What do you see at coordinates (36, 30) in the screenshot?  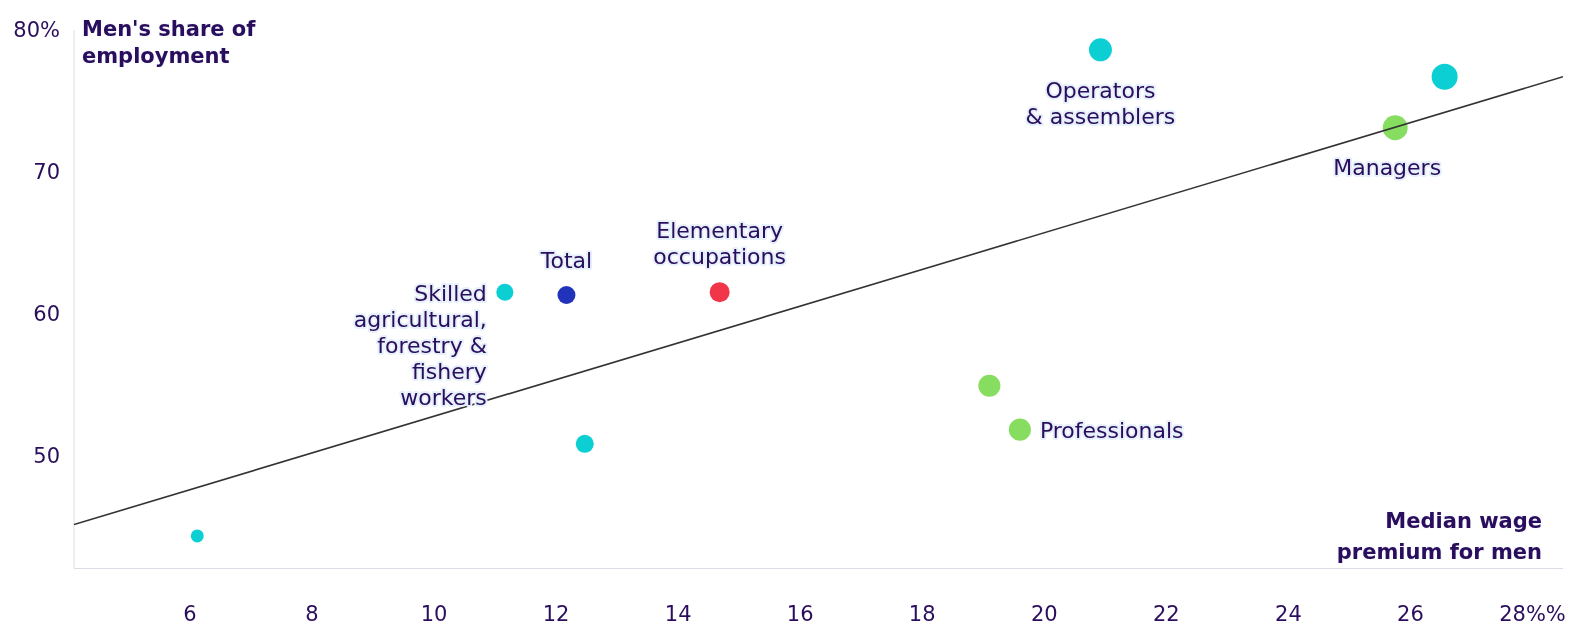 I see `y-tick-label: 80%` at bounding box center [36, 30].